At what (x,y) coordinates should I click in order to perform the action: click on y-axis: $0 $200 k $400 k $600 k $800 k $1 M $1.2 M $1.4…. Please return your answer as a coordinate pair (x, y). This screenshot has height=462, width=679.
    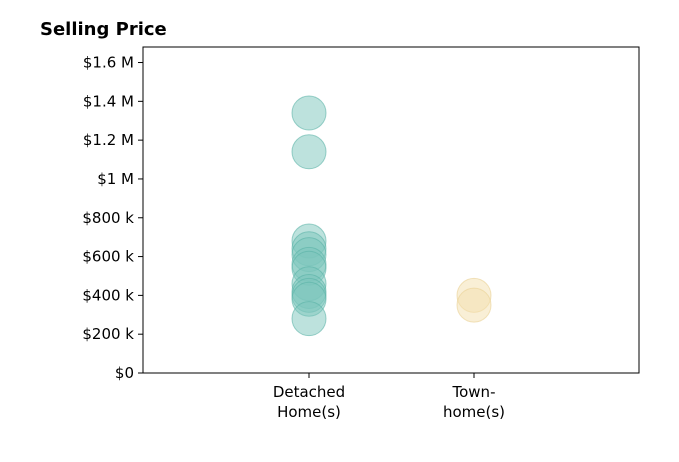
    Looking at the image, I should click on (112, 218).